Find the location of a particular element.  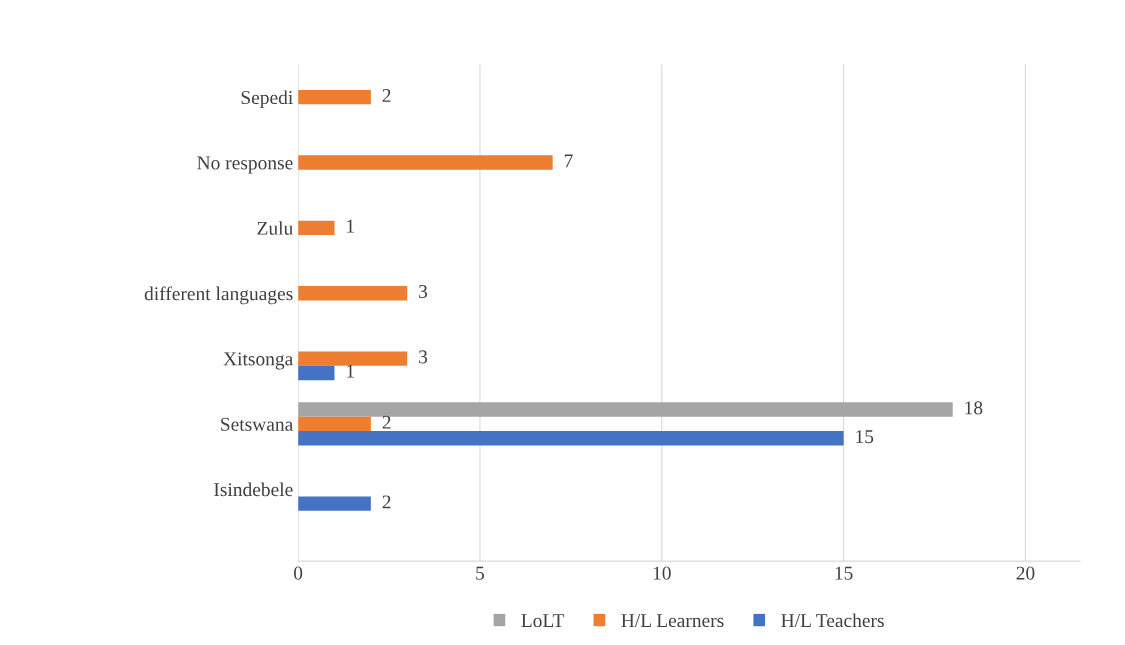

y-tick-label: Xitsonga is located at coordinates (258, 361).